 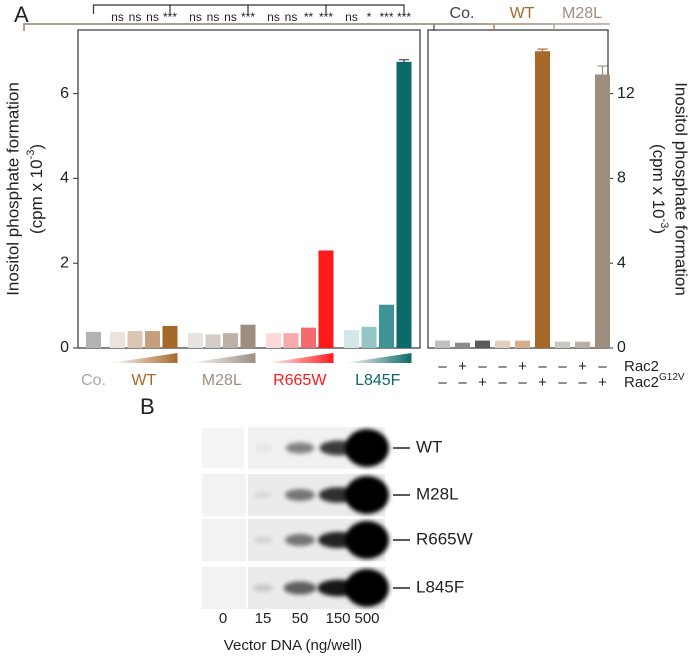 What do you see at coordinates (681, 189) in the screenshot?
I see `y-axis-title: Inositol phosphate formation` at bounding box center [681, 189].